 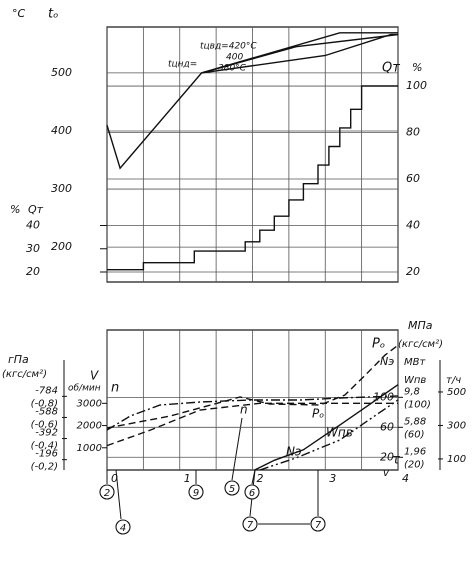 I want to click on pressure-title: Pₒ, so click(x=378, y=344).